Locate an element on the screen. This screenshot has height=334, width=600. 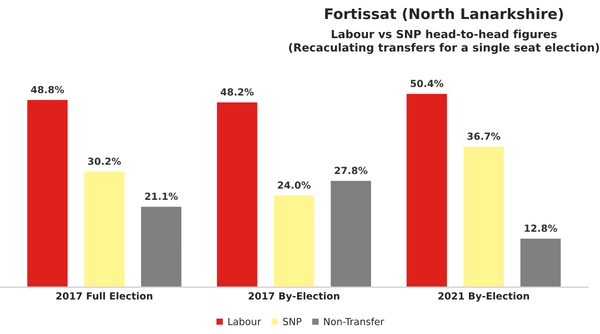
data-label: 27.8% is located at coordinates (351, 170).